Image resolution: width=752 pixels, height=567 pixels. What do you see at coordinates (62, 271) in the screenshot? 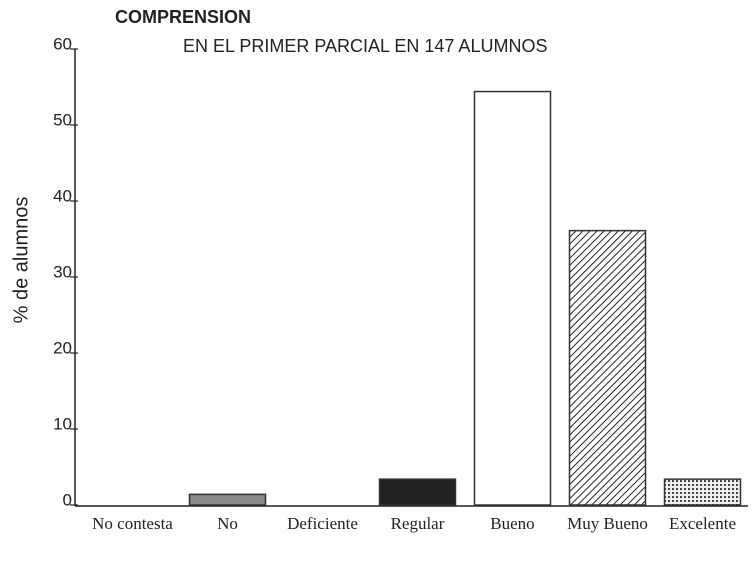
I see `y-tick-label: 30` at bounding box center [62, 271].